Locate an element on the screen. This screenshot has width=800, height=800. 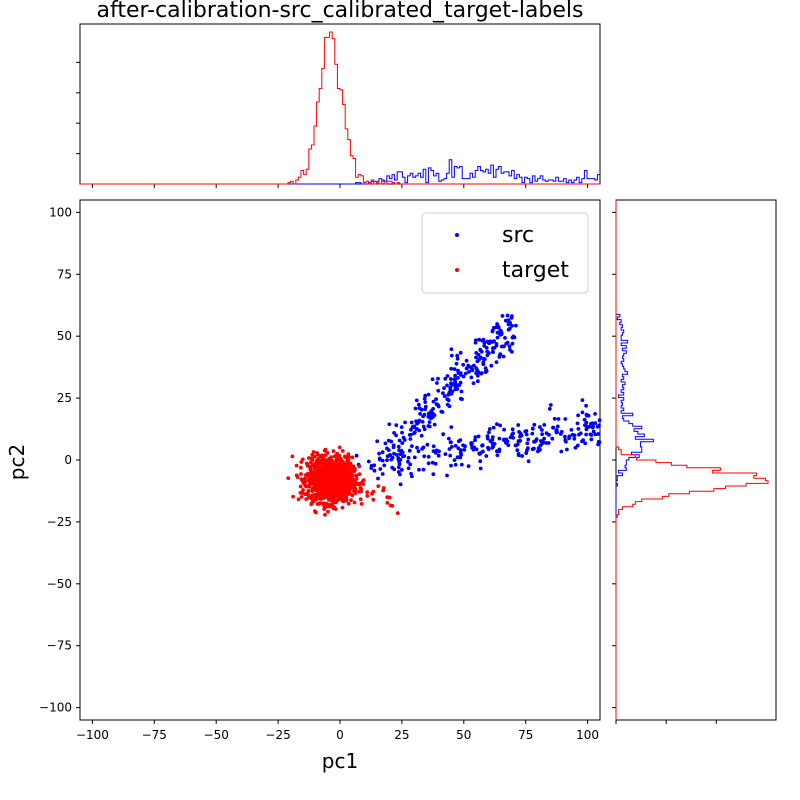
y-tick-label: −100 is located at coordinates (55, 708).